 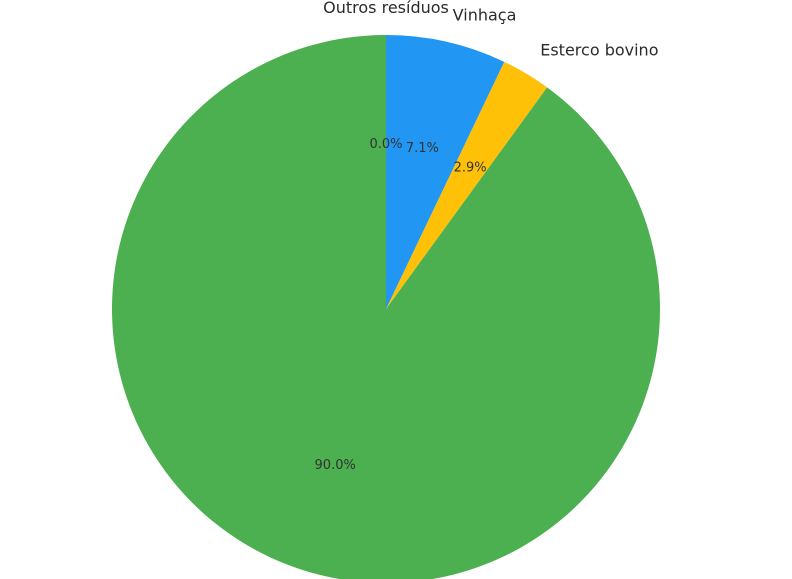 What do you see at coordinates (422, 148) in the screenshot?
I see `pie-pct-label-vinhaca: 7.1%` at bounding box center [422, 148].